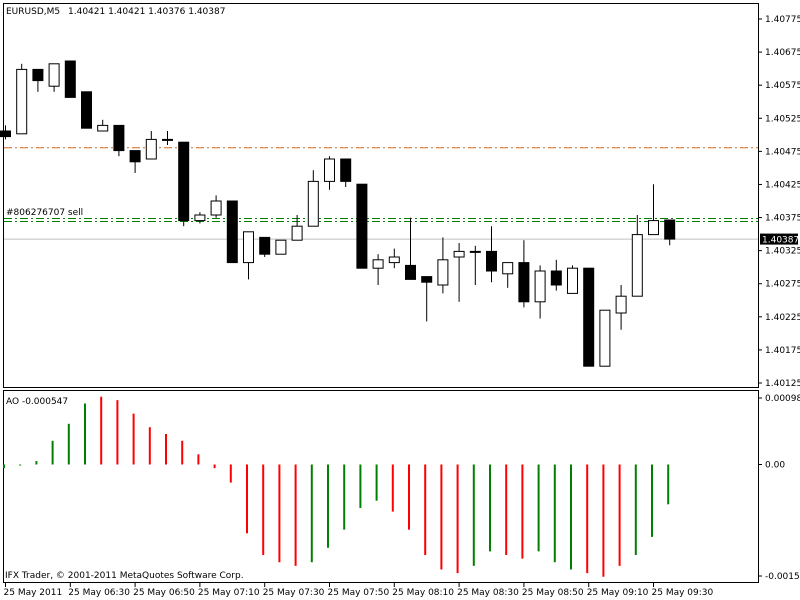 The width and height of the screenshot is (800, 600). I want to click on ao-tick-label: 0.00, so click(775, 466).